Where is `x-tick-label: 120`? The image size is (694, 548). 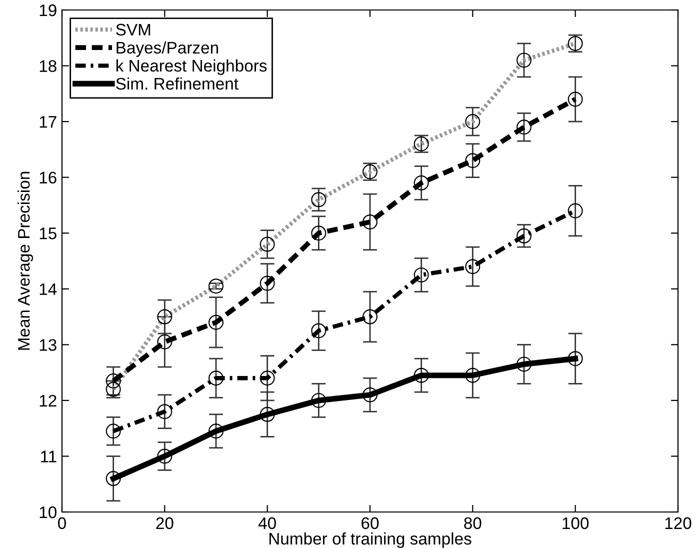 x-tick-label: 120 is located at coordinates (678, 523).